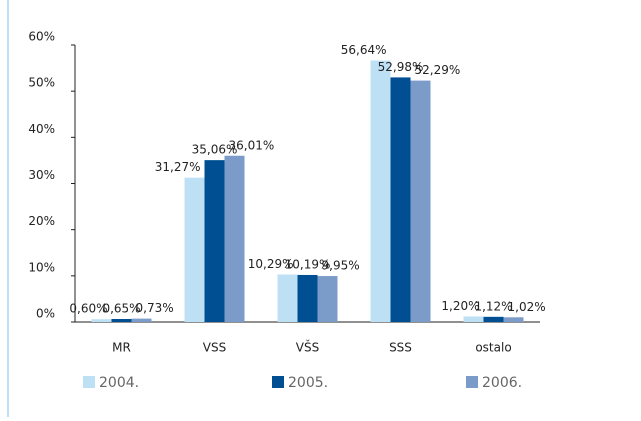  Describe the element at coordinates (178, 167) in the screenshot. I see `data-label: 31,27%` at that location.